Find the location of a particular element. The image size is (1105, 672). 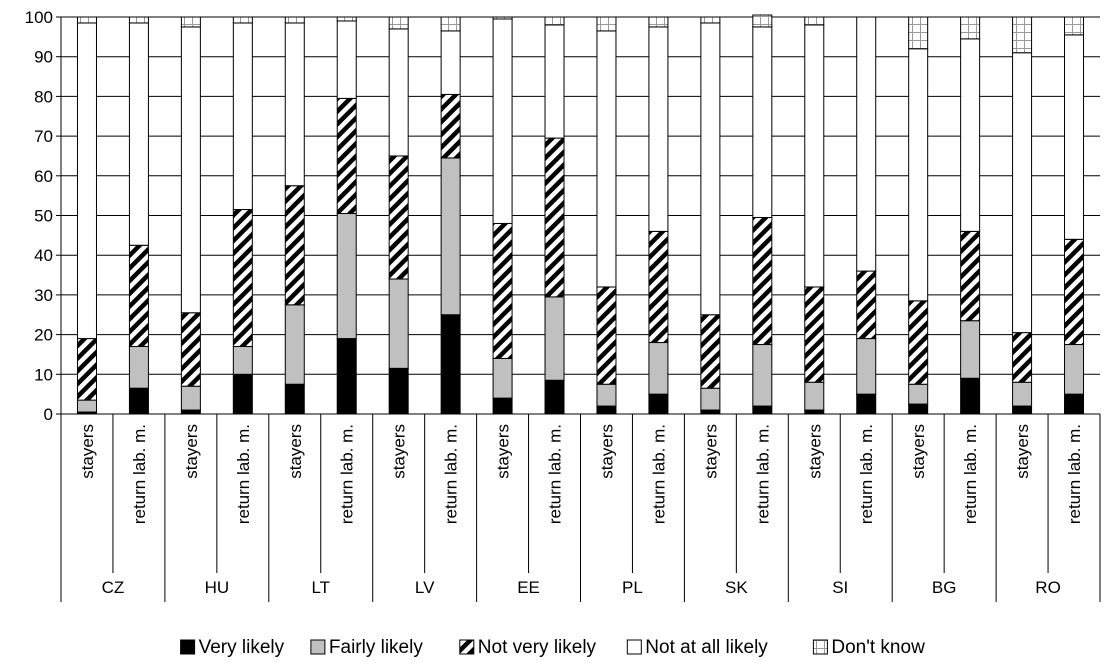

group-label: HU is located at coordinates (217, 587).